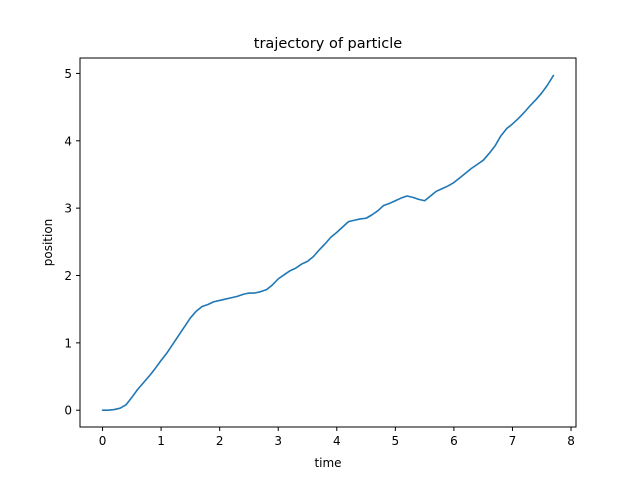  I want to click on chart-title: trajectory of particle, so click(328, 44).